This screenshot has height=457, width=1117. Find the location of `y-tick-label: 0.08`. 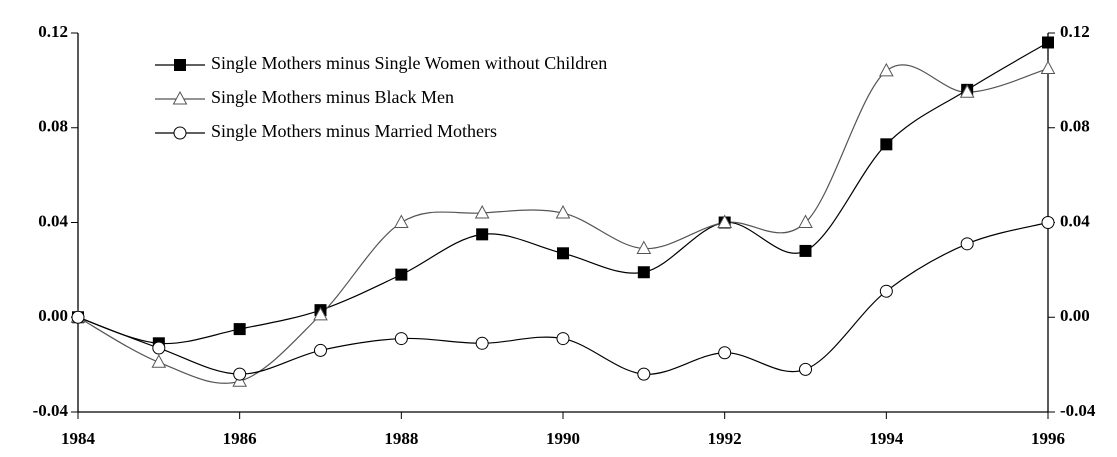

y-tick-label: 0.08 is located at coordinates (53, 126).